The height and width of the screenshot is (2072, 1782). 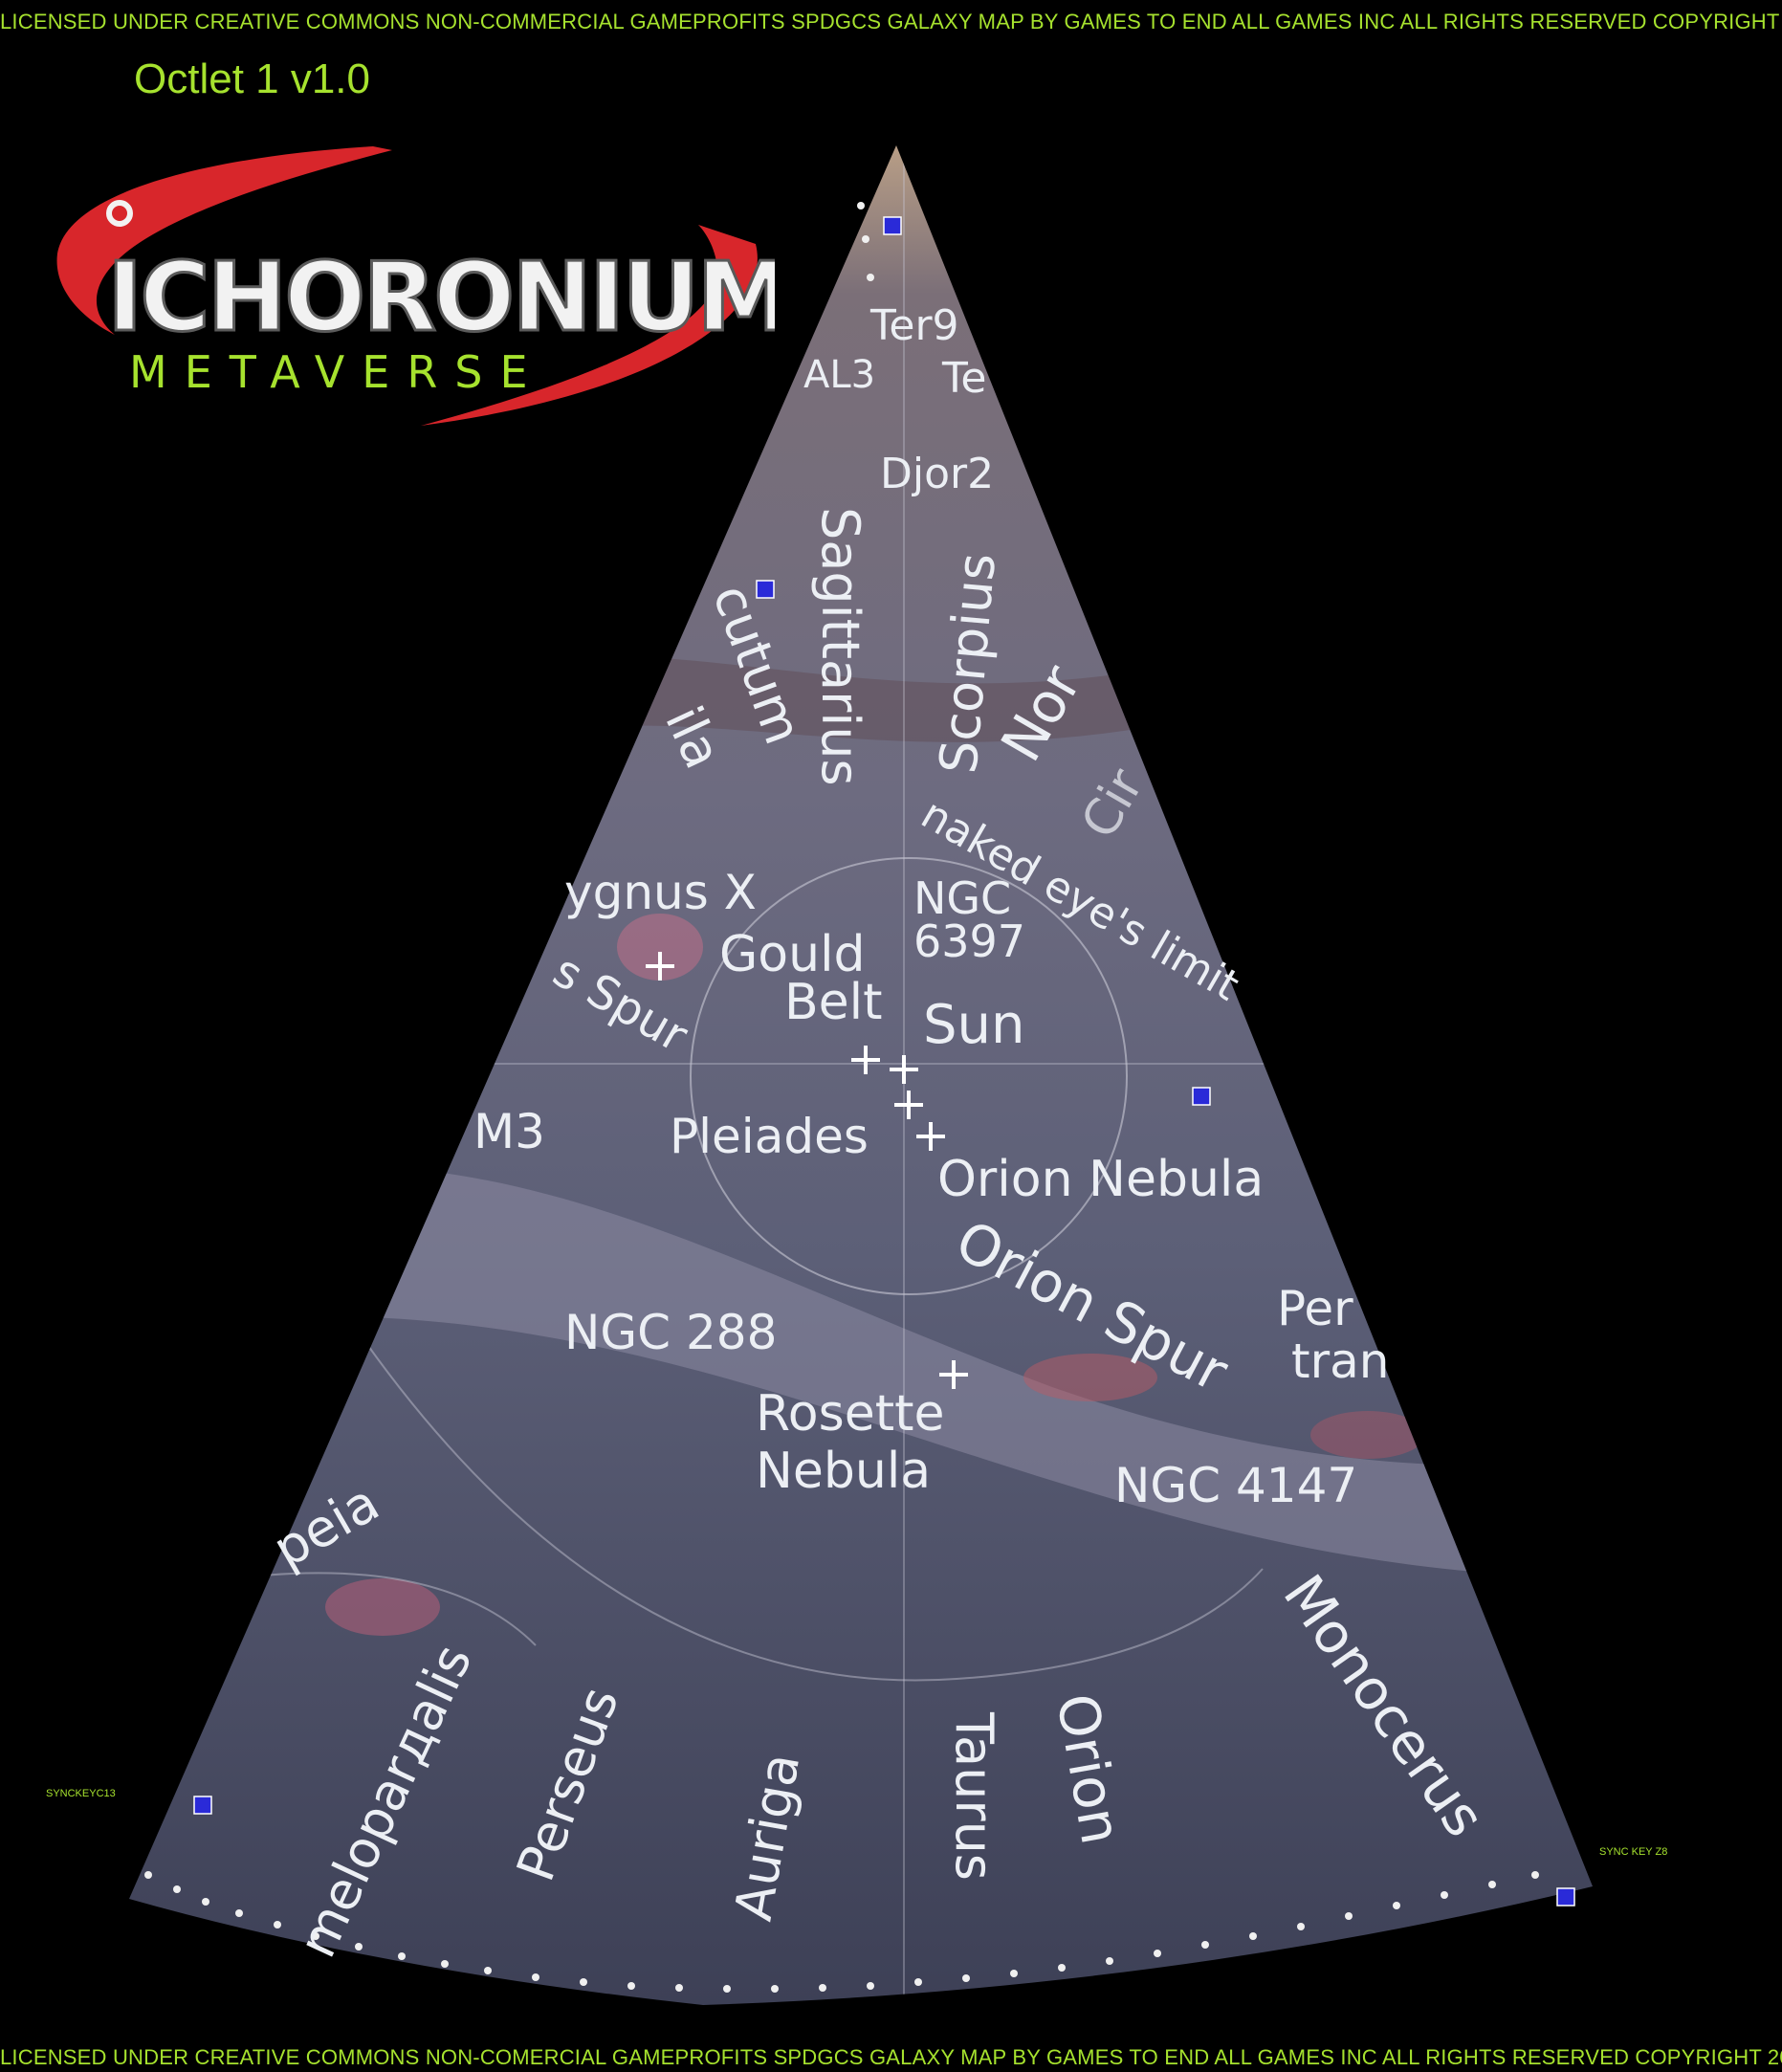 I want to click on logo-swoosh-bottom, so click(x=589, y=325).